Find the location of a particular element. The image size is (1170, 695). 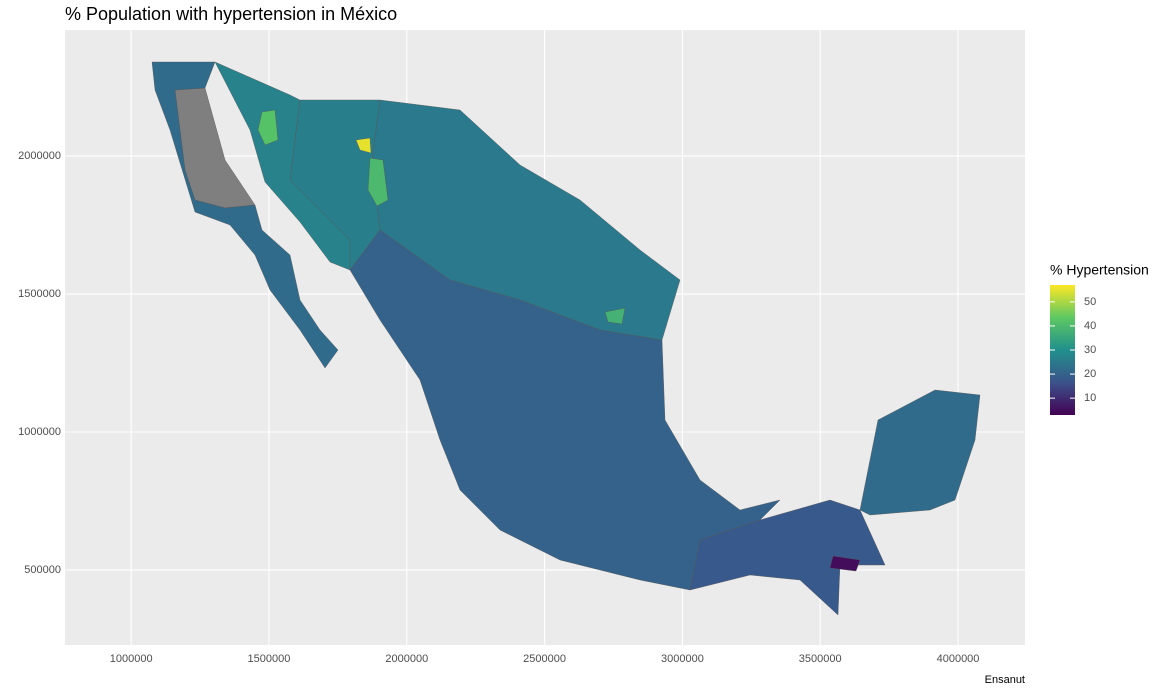

y-tick-label: 500000 is located at coordinates (42, 570).